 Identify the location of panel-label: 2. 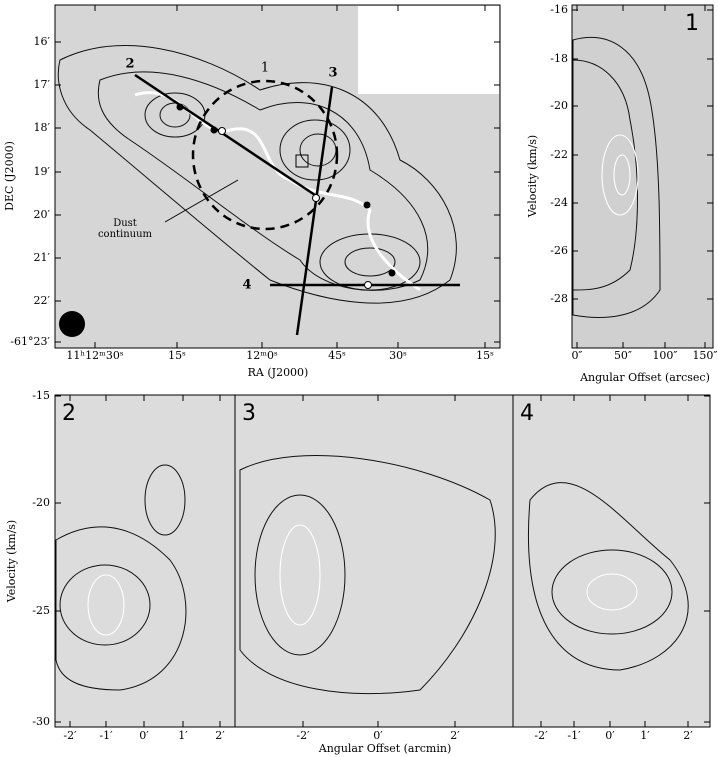
(69, 413).